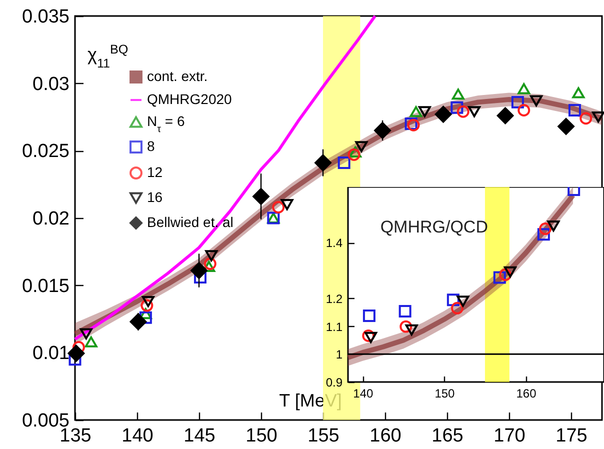 The width and height of the screenshot is (604, 449). What do you see at coordinates (155, 172) in the screenshot?
I see `legend-label: 12` at bounding box center [155, 172].